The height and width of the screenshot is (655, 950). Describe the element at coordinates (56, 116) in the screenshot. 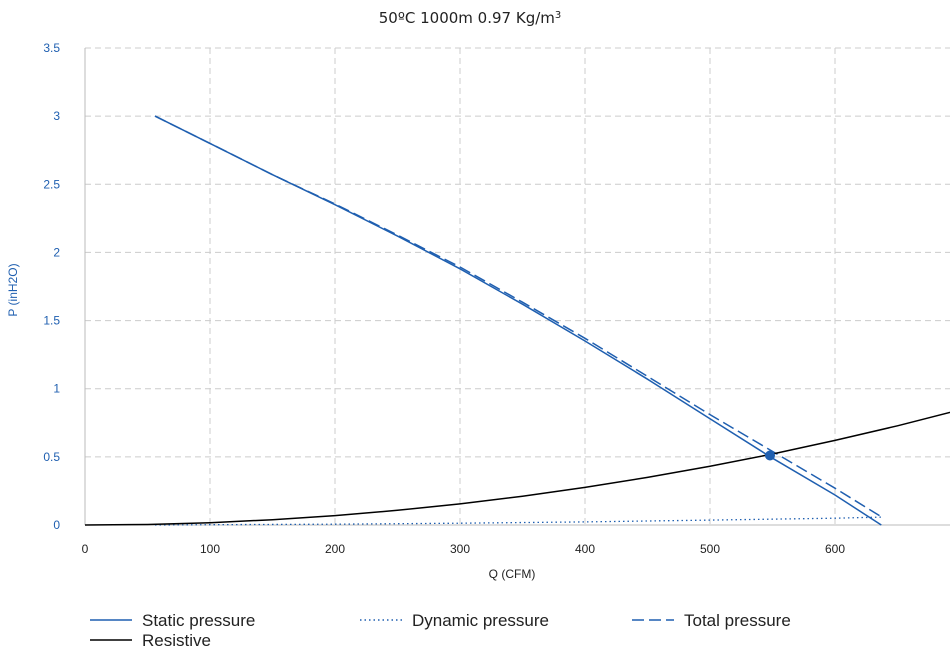

I see `y-tick-label: 3` at that location.